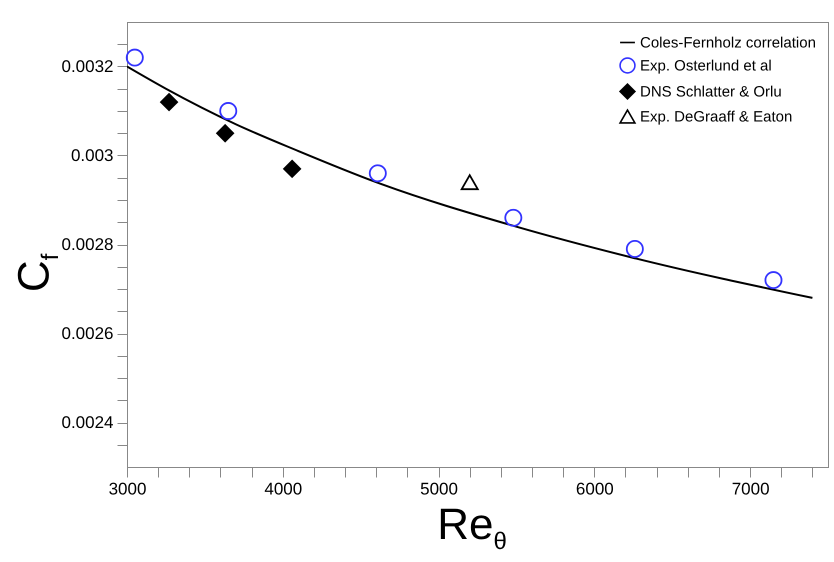  What do you see at coordinates (88, 333) in the screenshot?
I see `y-tick-label: 0.0026` at bounding box center [88, 333].